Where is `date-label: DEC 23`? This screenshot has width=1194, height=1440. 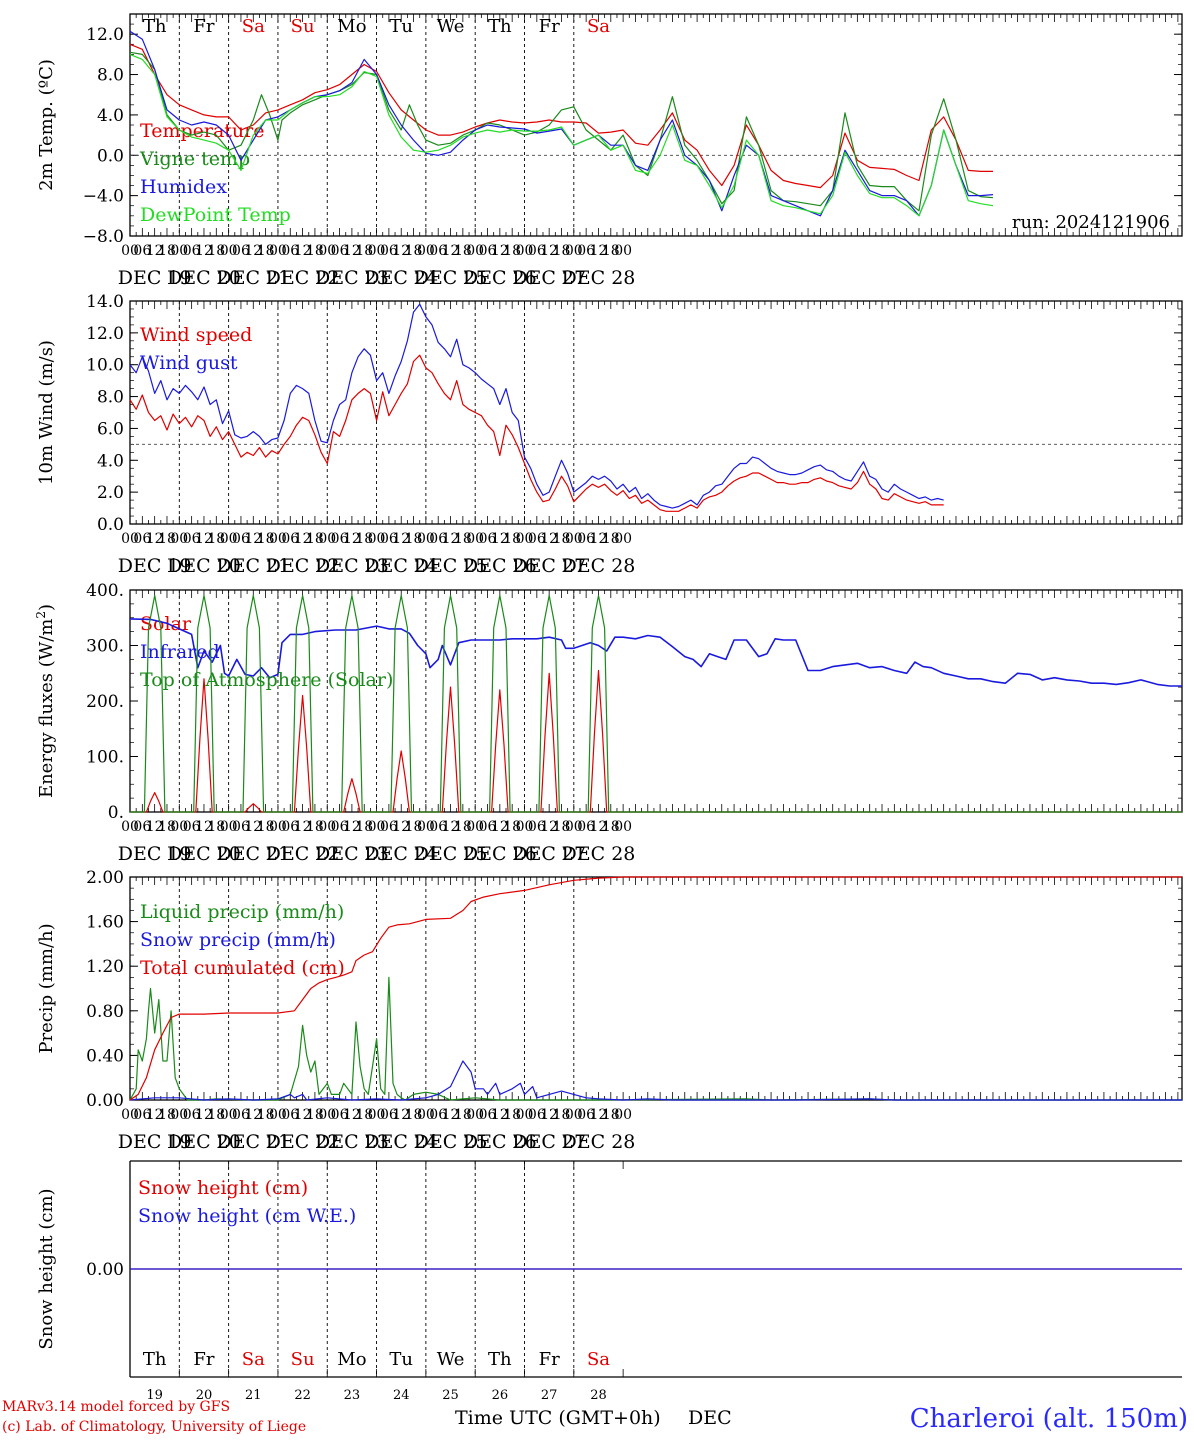
date-label: DEC 23 is located at coordinates (352, 1142).